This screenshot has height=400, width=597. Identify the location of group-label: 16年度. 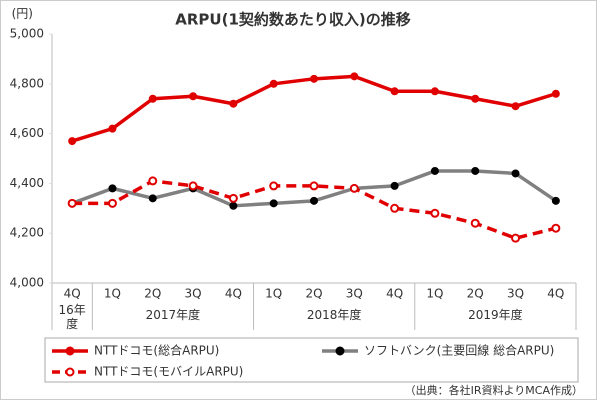
(72, 317).